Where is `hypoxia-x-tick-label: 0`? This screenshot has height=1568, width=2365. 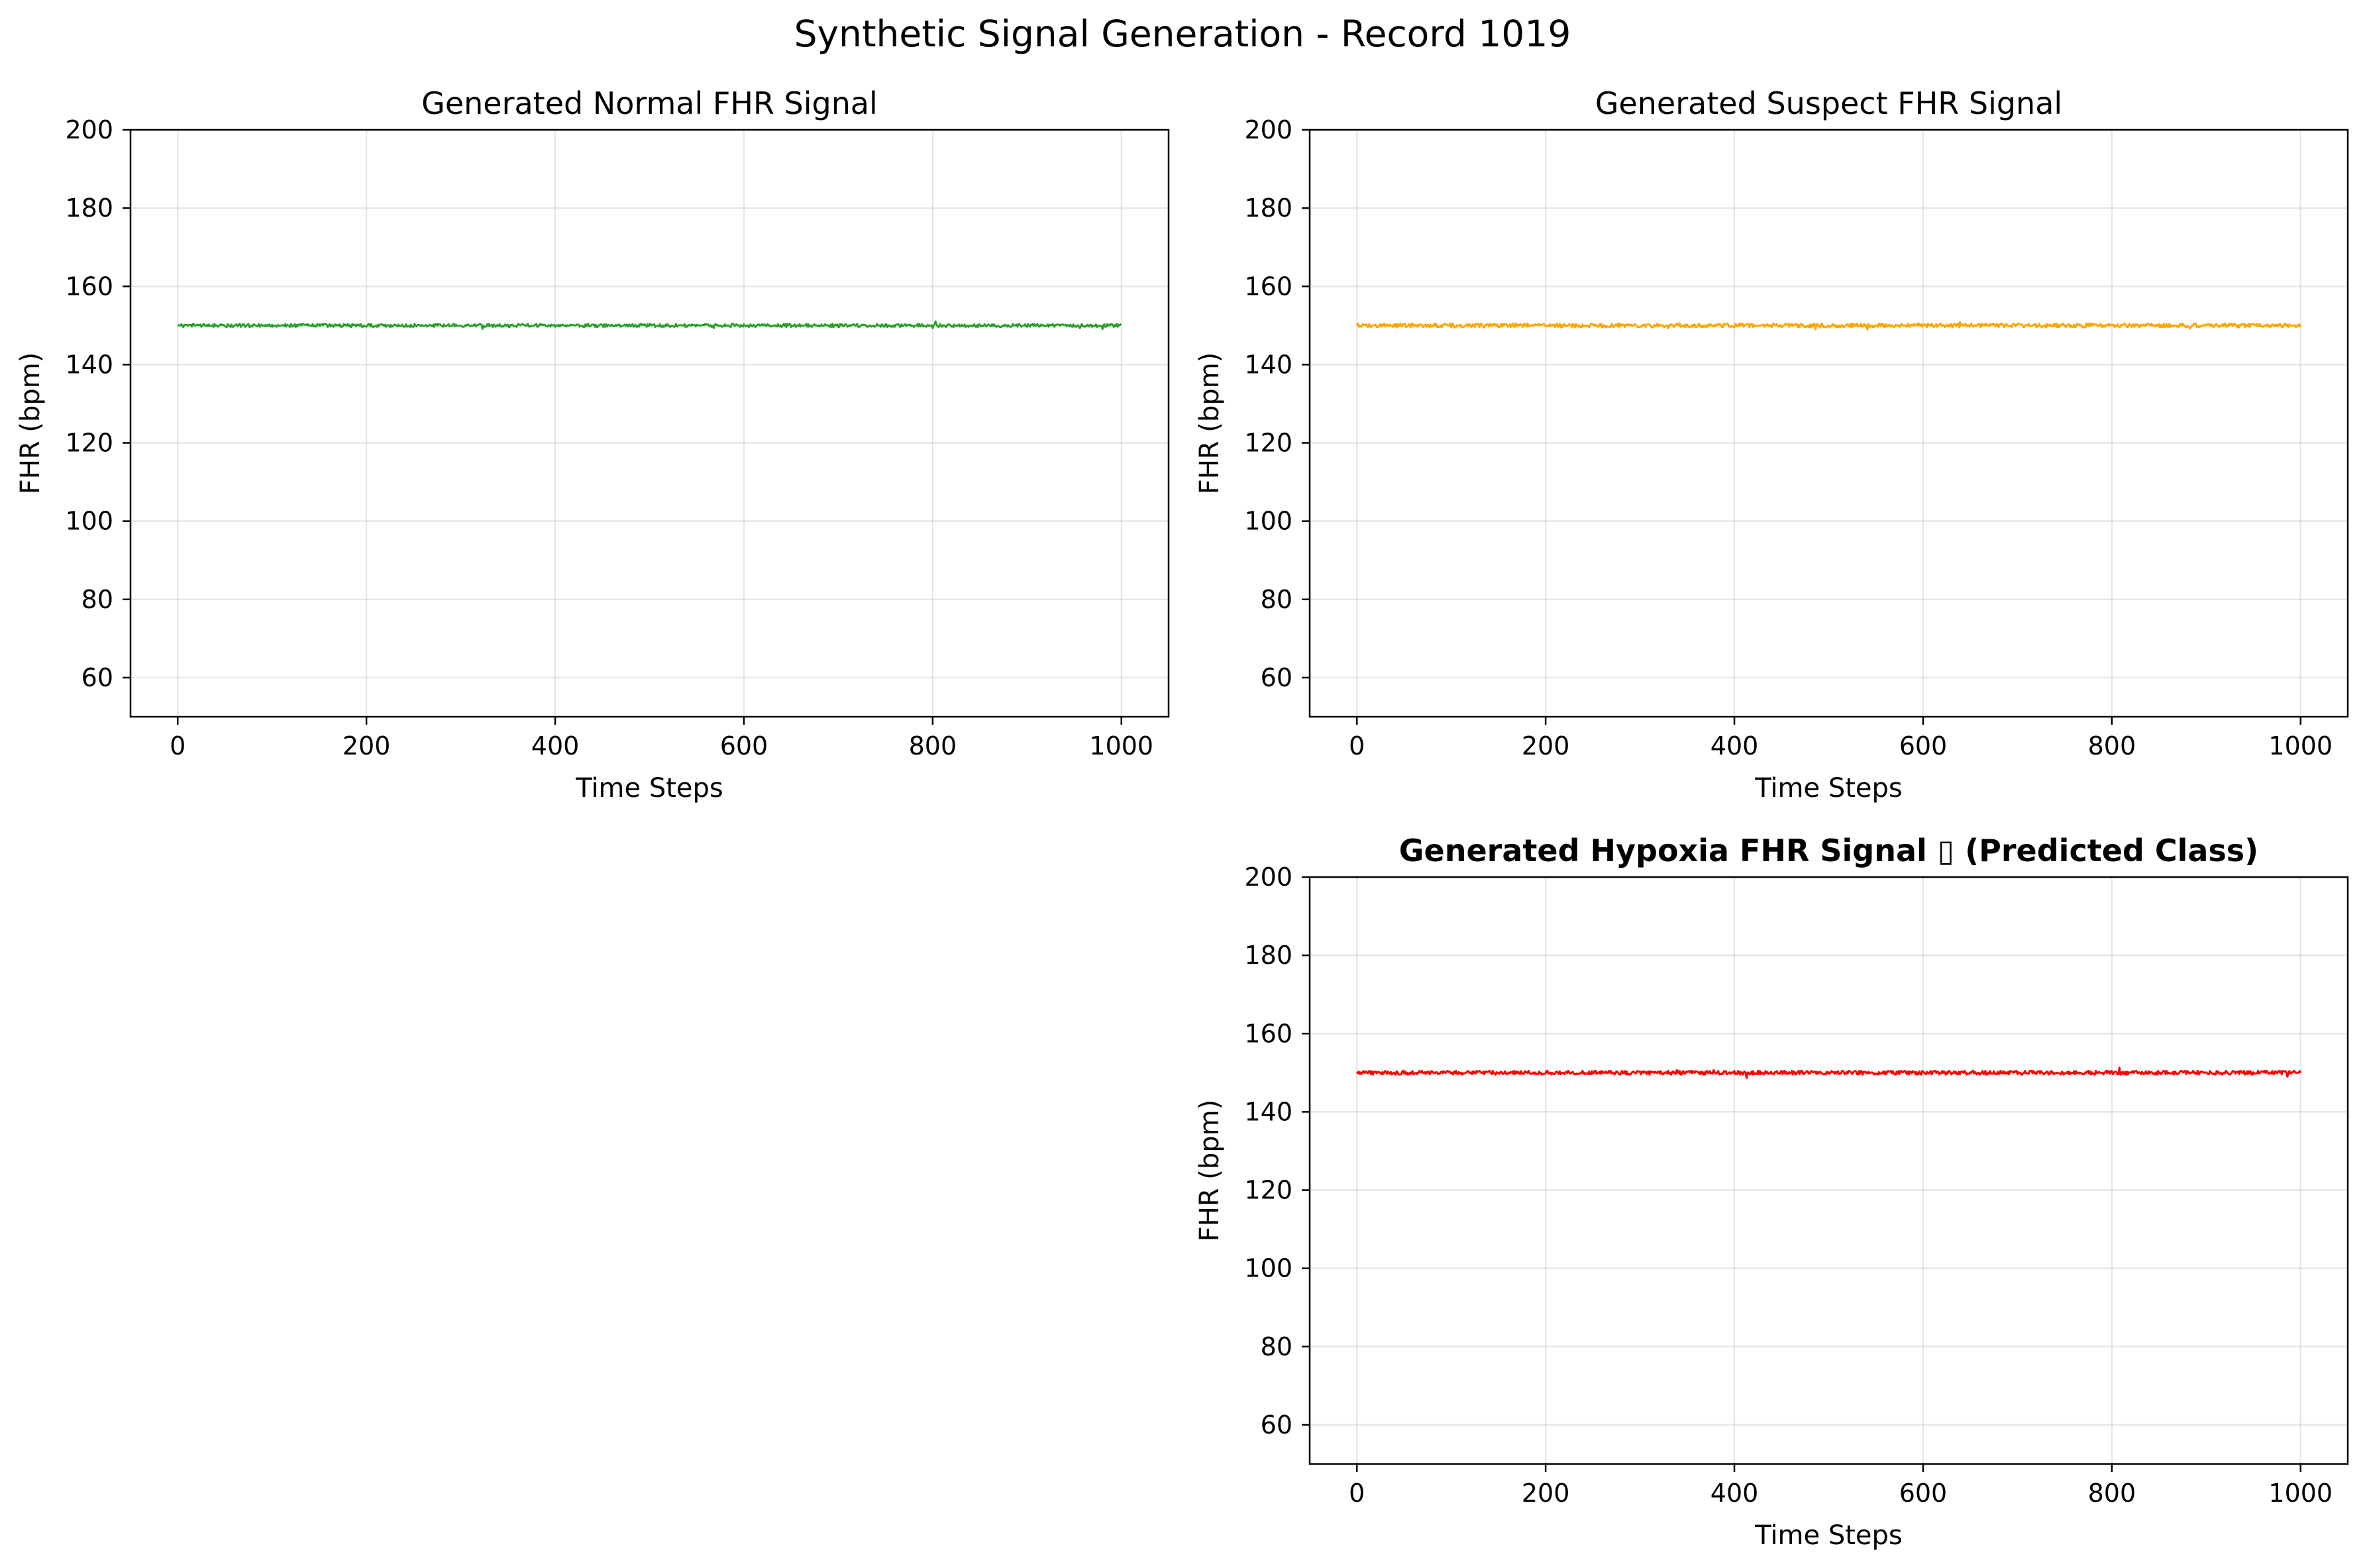
hypoxia-x-tick-label: 0 is located at coordinates (1357, 1493).